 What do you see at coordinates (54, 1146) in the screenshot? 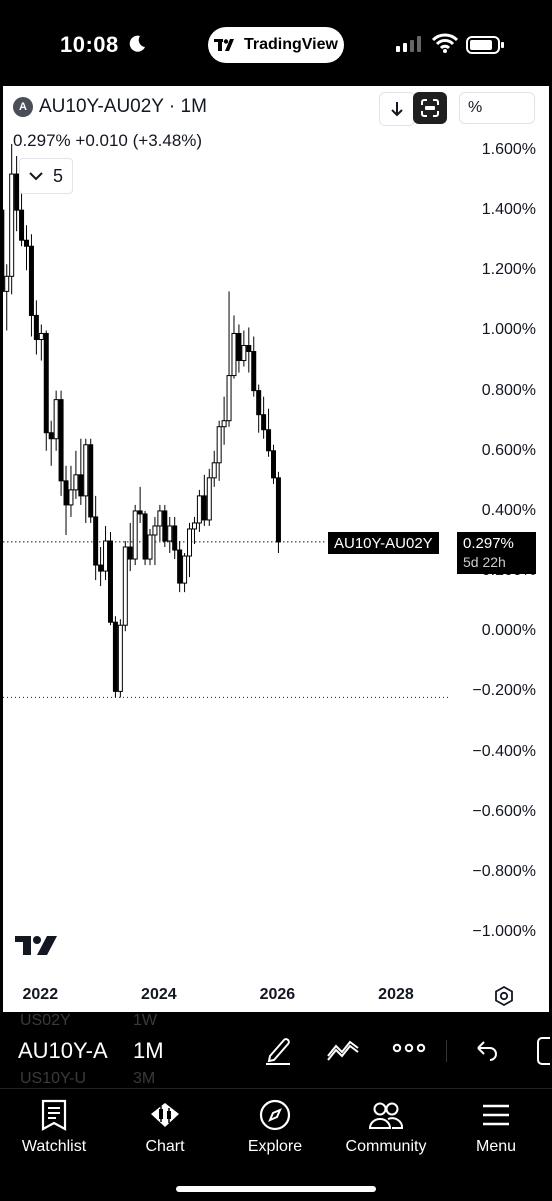
I see `tab-watchlist-label: Watchlist` at bounding box center [54, 1146].